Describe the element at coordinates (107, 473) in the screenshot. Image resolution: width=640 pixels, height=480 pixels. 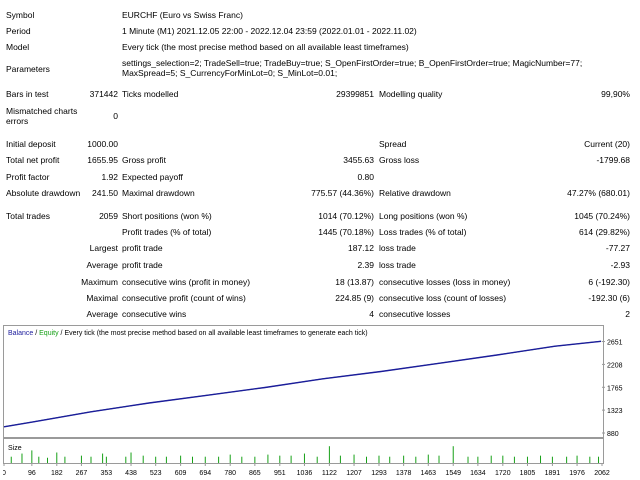
I see `x-tick-label: 353` at that location.